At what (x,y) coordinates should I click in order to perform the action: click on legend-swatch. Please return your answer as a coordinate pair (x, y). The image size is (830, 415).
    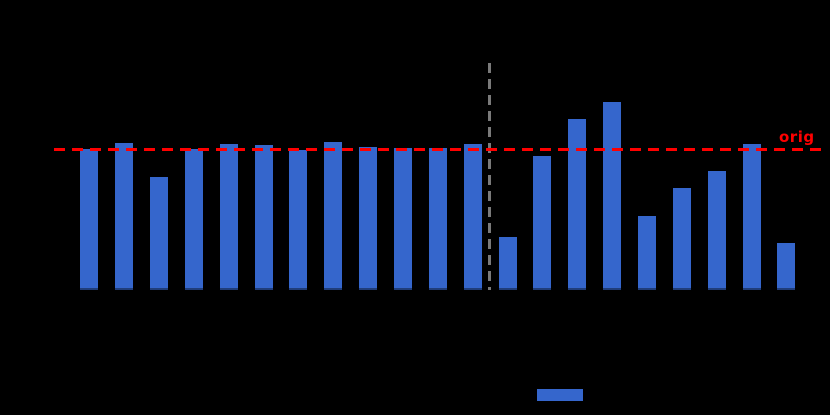
    Looking at the image, I should click on (560, 395).